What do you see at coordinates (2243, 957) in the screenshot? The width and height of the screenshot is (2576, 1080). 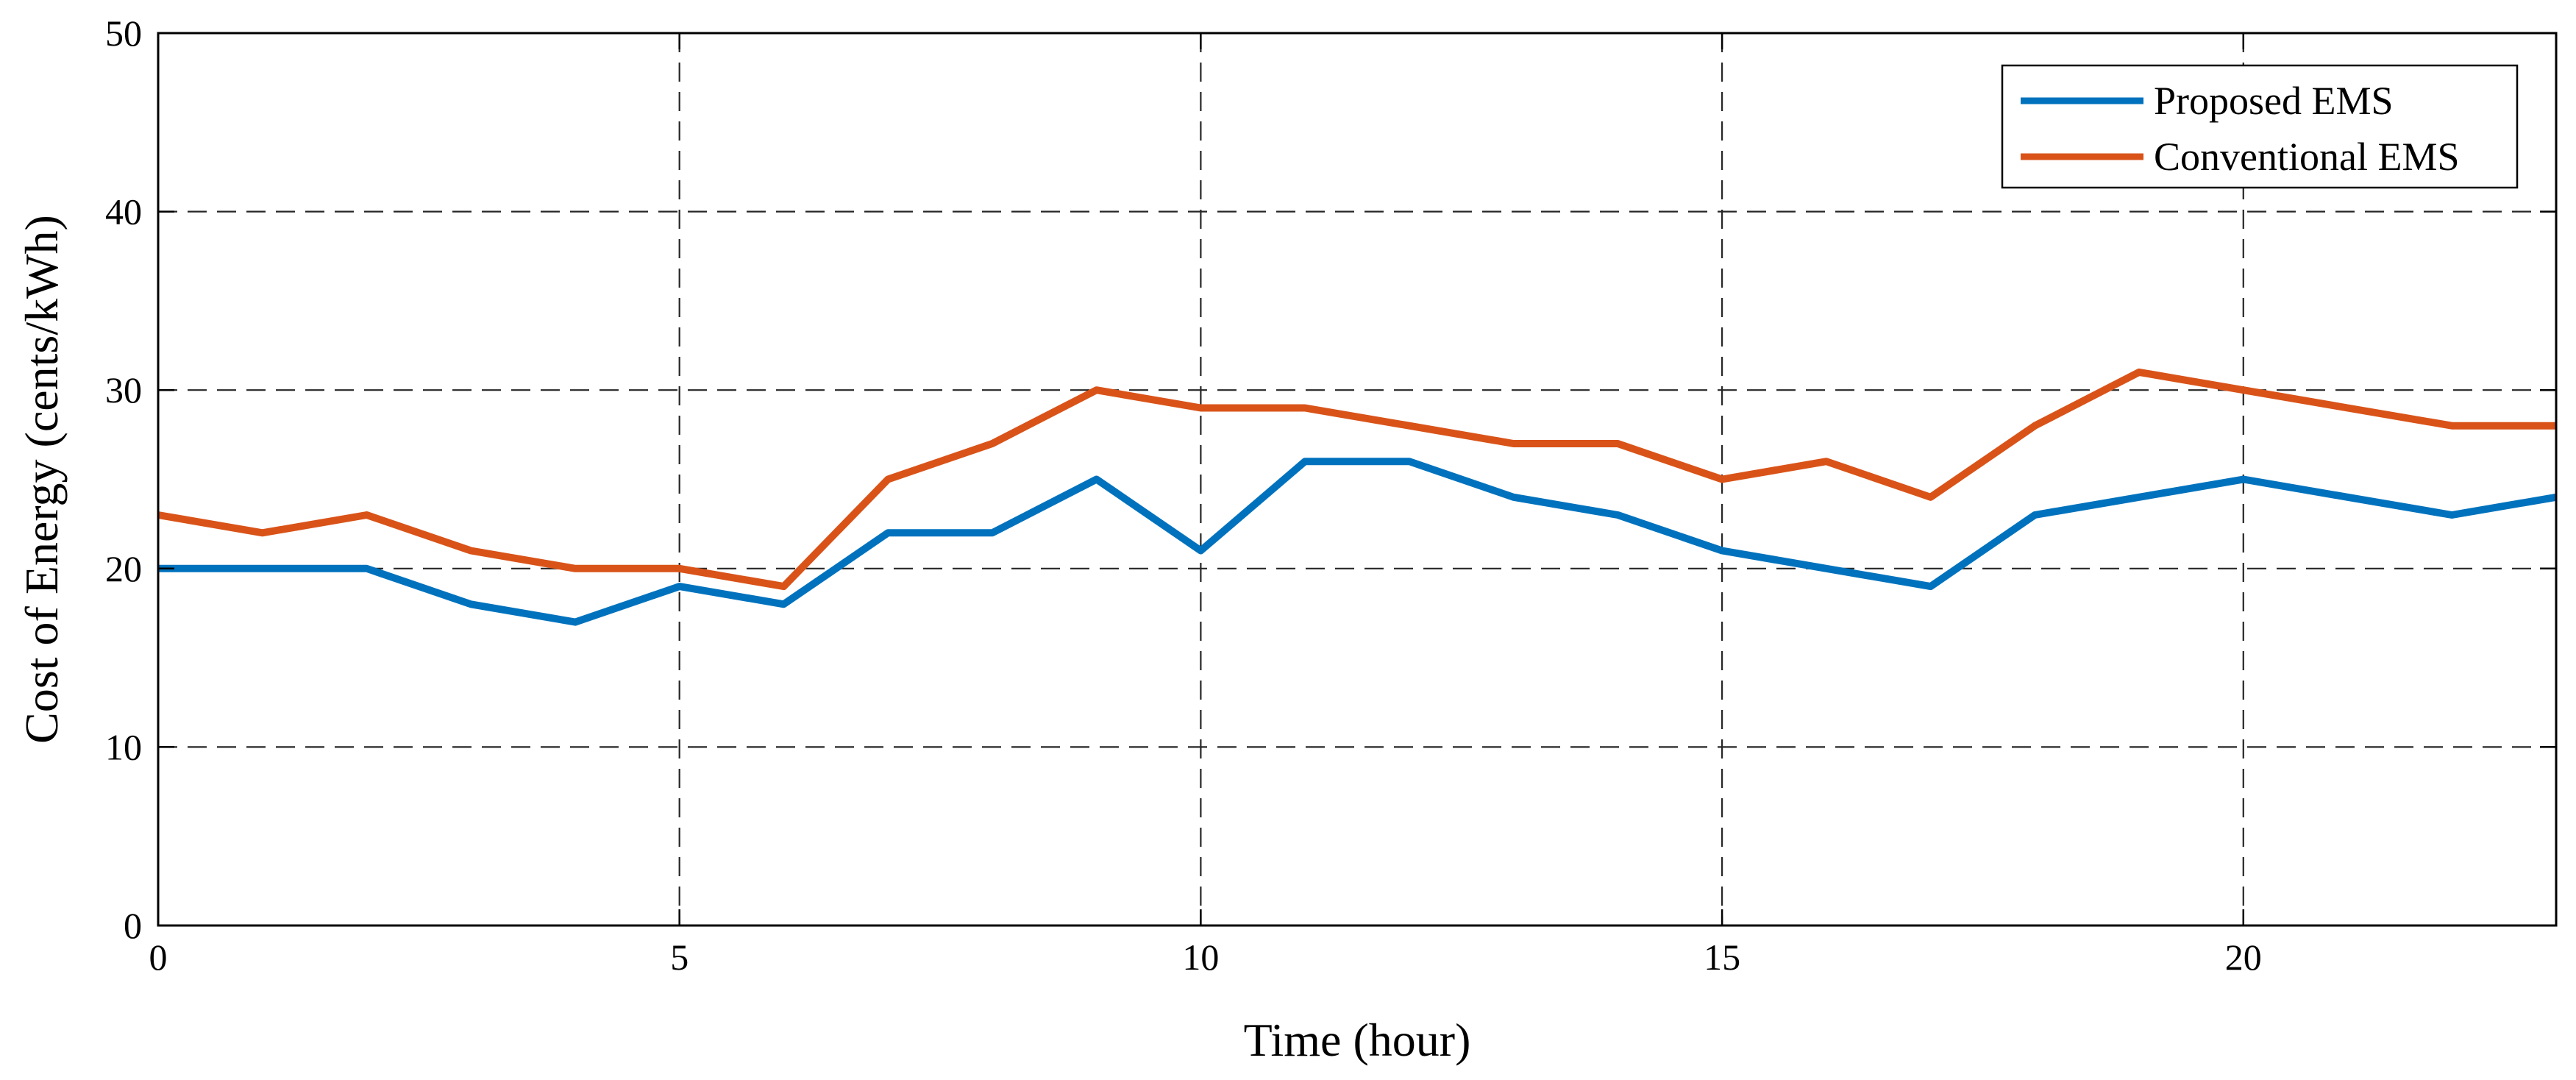 I see `x-tick-label: 20` at bounding box center [2243, 957].